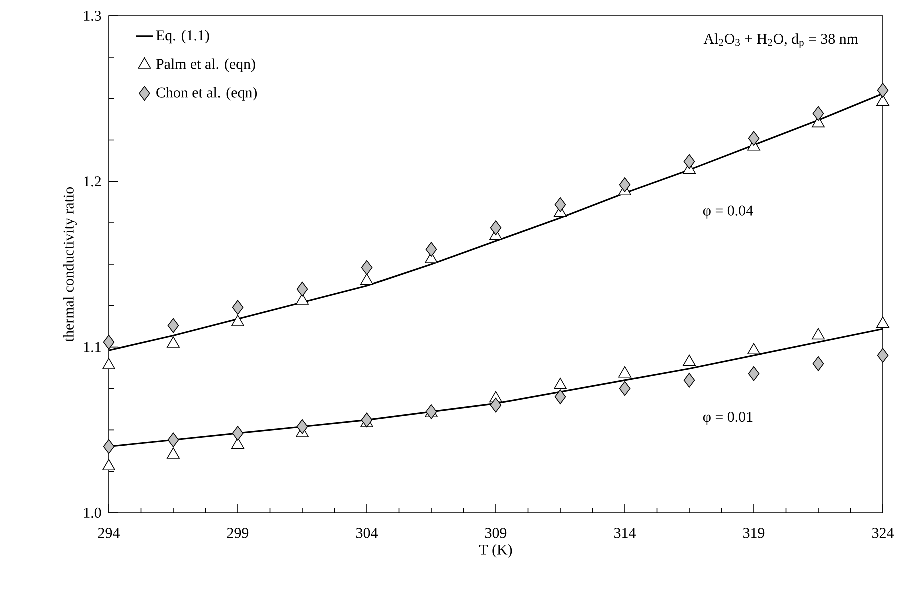  What do you see at coordinates (883, 533) in the screenshot?
I see `x-tick-label: 324` at bounding box center [883, 533].